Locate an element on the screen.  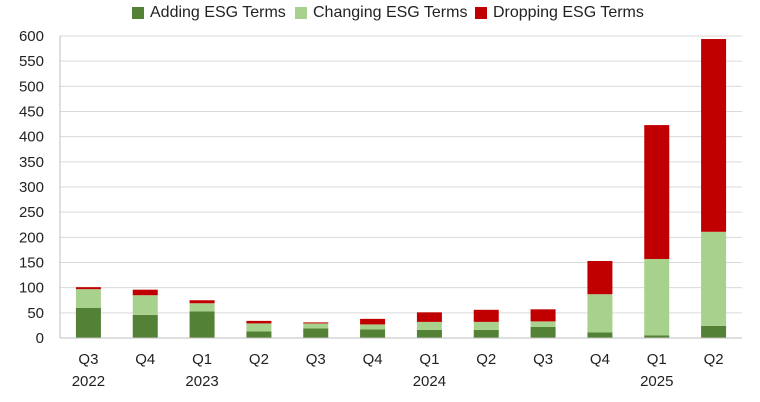
legend-swatch-dropping is located at coordinates (481, 13).